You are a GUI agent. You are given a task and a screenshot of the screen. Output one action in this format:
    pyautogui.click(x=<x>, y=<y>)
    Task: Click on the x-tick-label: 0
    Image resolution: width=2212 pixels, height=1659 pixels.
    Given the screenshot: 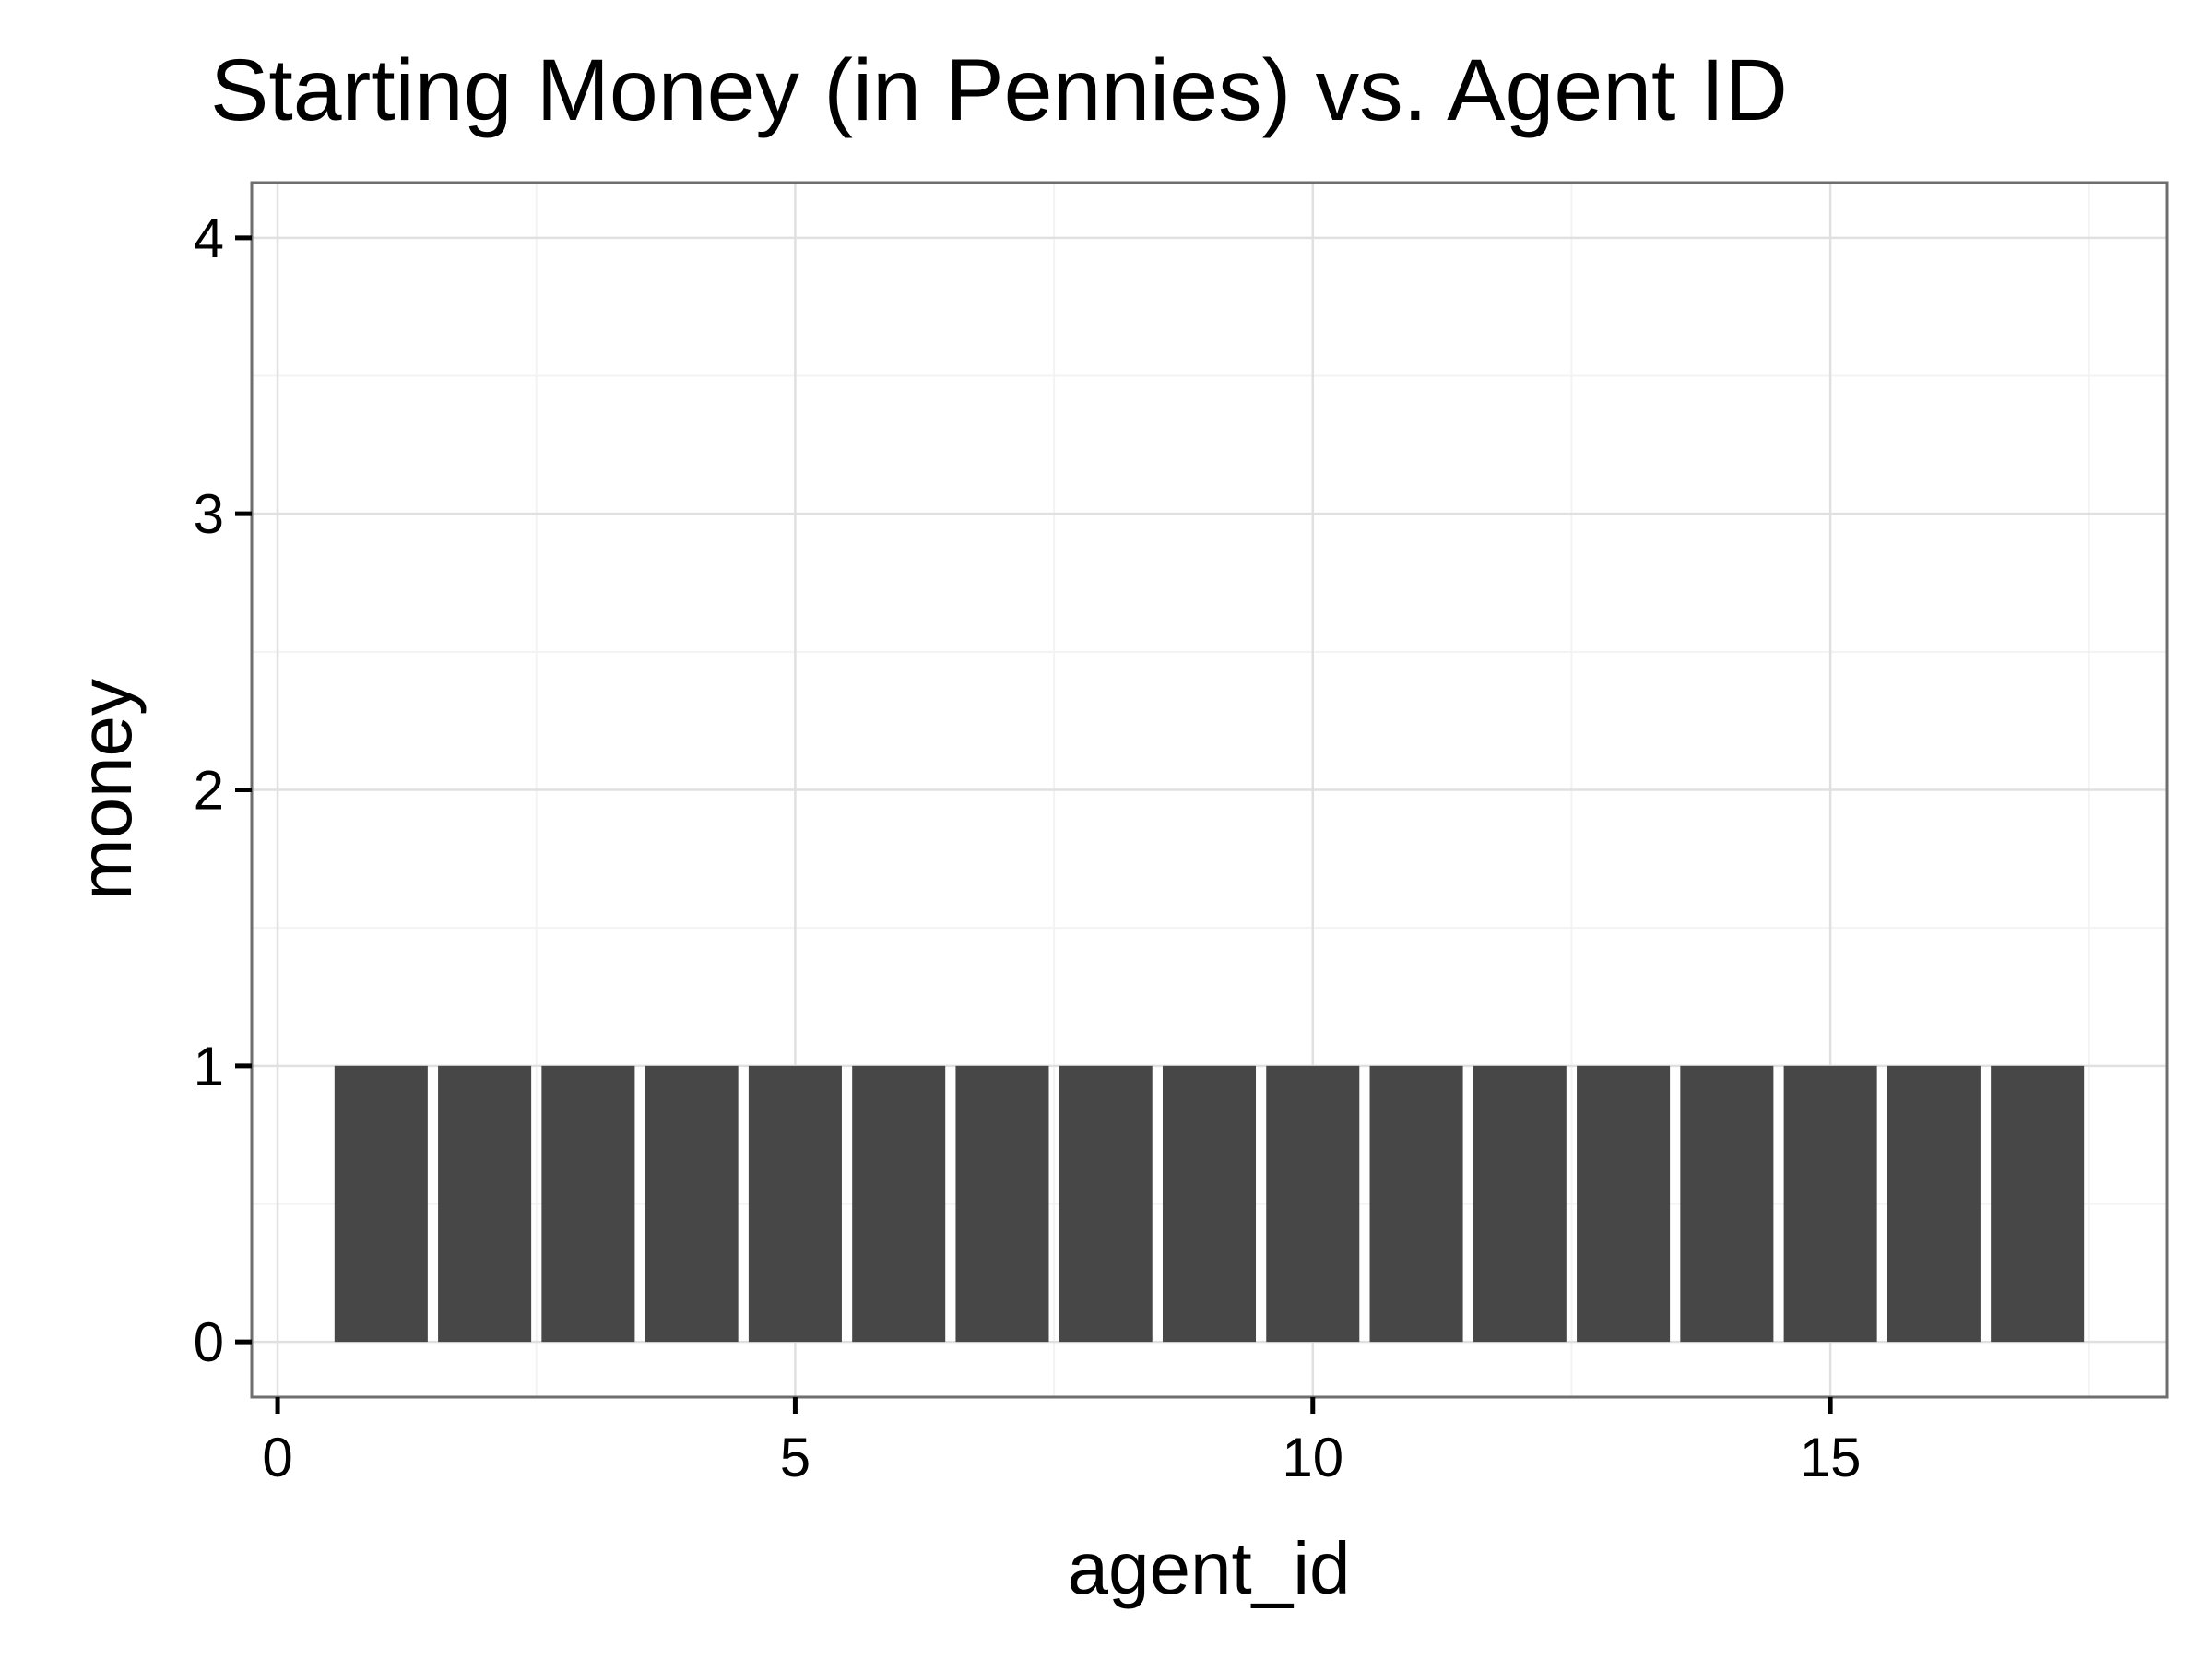 What is the action you would take?
    pyautogui.click(x=277, y=1458)
    